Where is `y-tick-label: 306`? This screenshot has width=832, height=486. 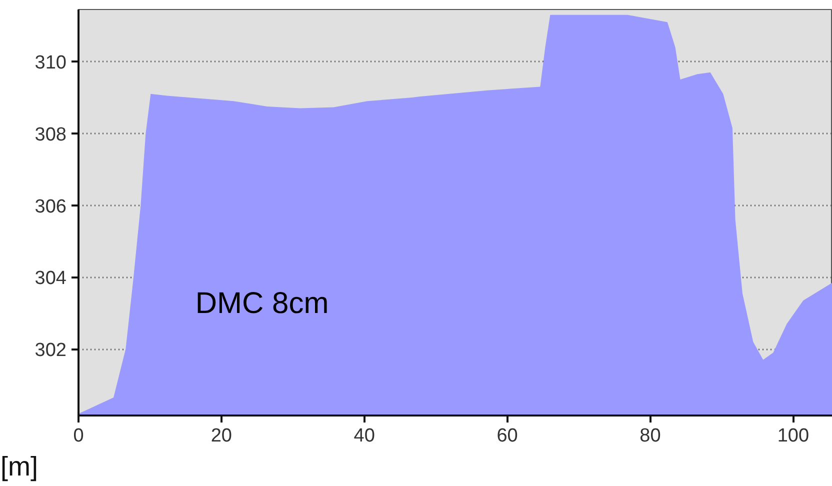
y-tick-label: 306 is located at coordinates (50, 207).